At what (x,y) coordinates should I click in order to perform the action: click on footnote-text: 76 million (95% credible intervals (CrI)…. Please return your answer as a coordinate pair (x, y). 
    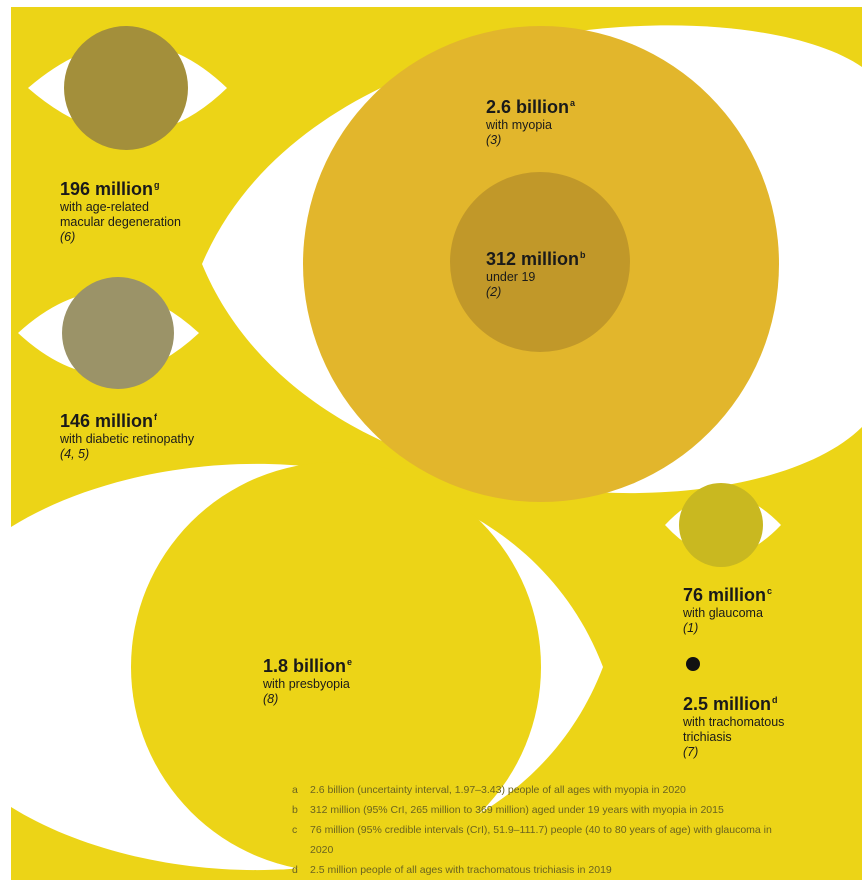
    Looking at the image, I should click on (541, 840).